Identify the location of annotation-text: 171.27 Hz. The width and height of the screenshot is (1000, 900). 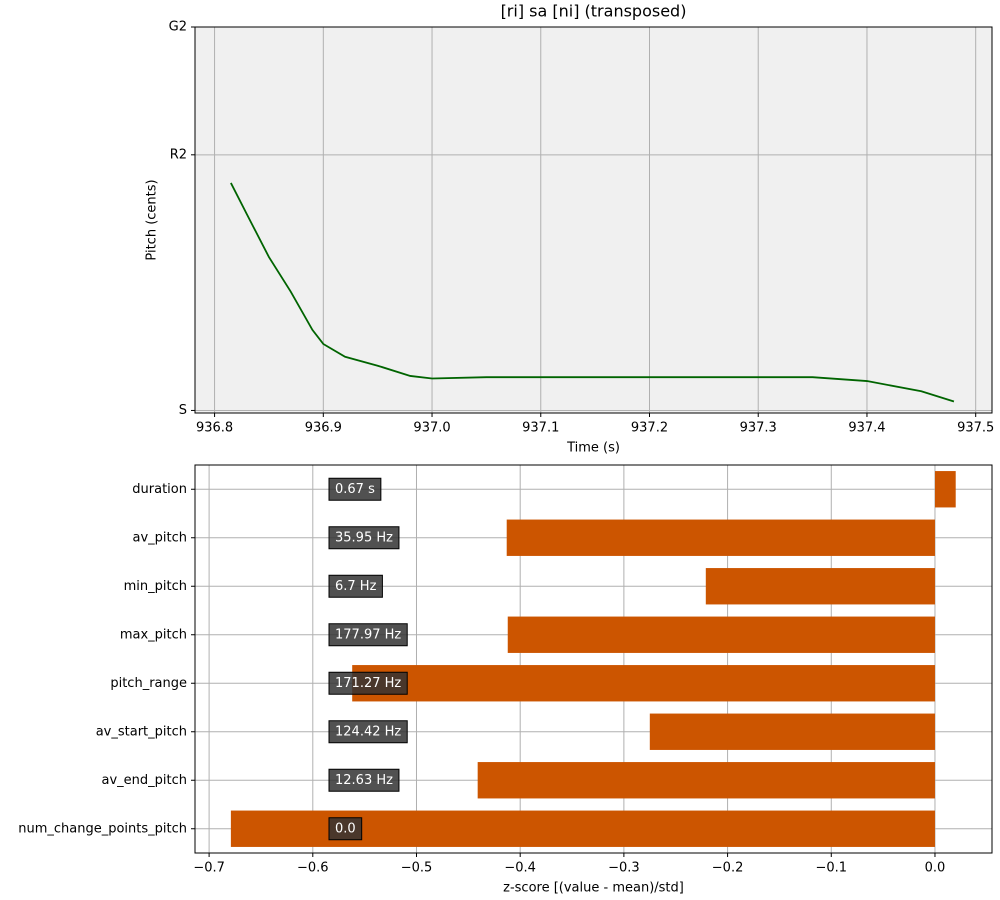
(368, 683).